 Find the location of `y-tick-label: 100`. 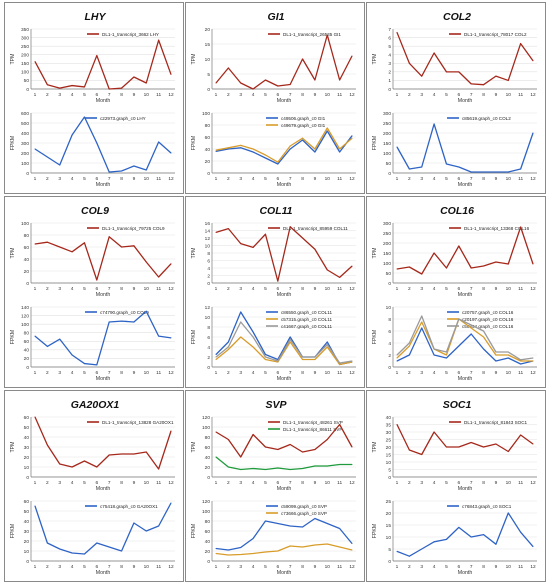

y-tick-label: 100 is located at coordinates (25, 224).